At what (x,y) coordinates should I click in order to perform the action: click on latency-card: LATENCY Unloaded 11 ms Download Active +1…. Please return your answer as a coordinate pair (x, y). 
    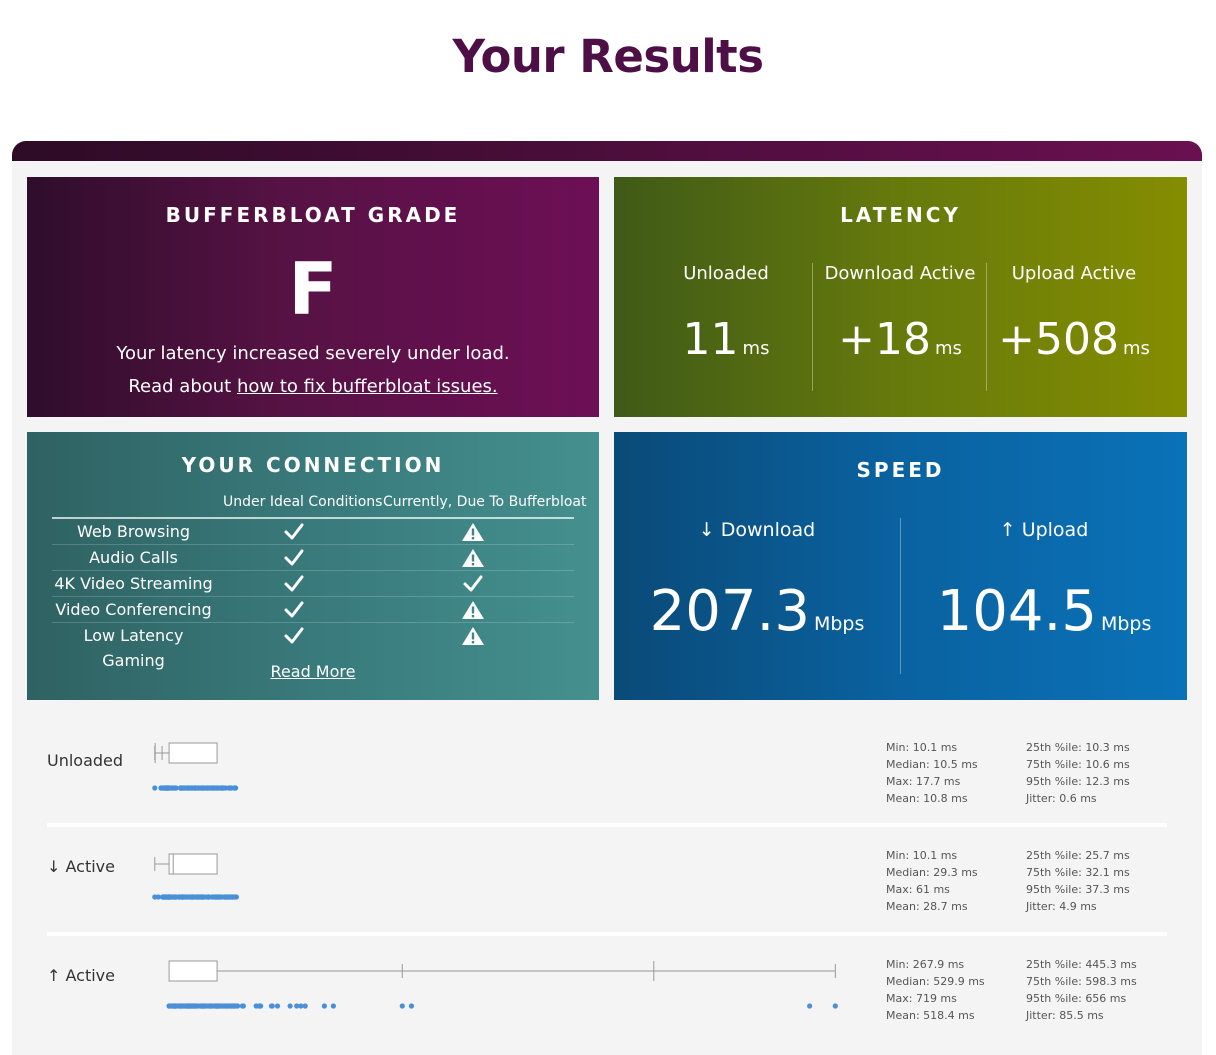
    Looking at the image, I should click on (900, 297).